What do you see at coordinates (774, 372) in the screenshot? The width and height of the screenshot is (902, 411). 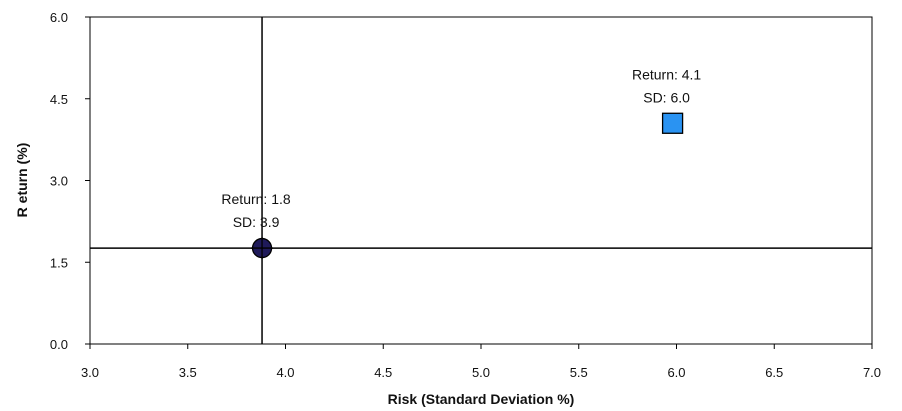 I see `x-tick-label: 6.5` at bounding box center [774, 372].